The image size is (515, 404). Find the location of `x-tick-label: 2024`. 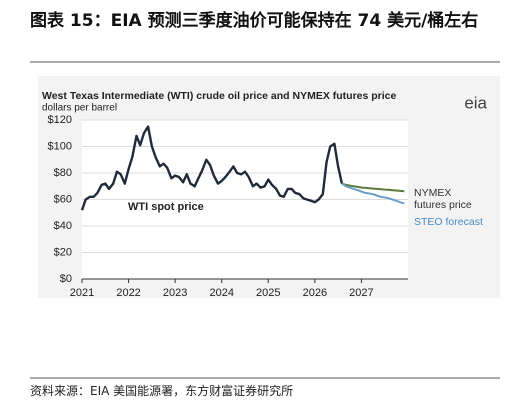

x-tick-label: 2024 is located at coordinates (221, 293).